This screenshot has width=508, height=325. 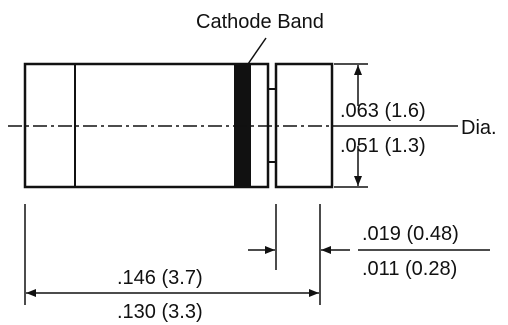 What do you see at coordinates (160, 312) in the screenshot?
I see `length-min-label: .130 (3.3)` at bounding box center [160, 312].